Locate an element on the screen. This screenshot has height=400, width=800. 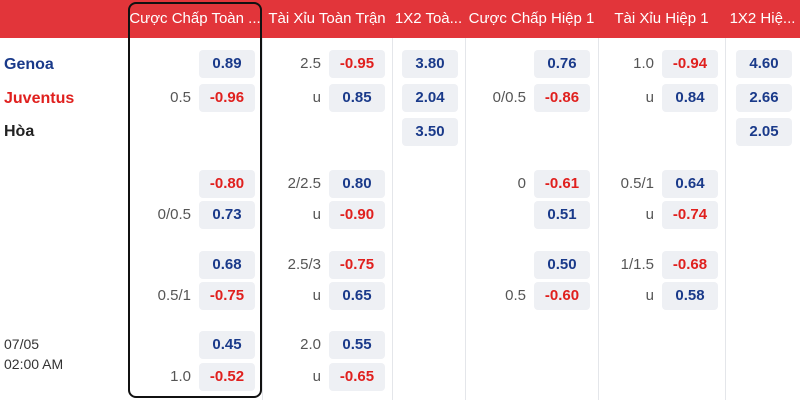
odds-button: 0.50 is located at coordinates (562, 265).